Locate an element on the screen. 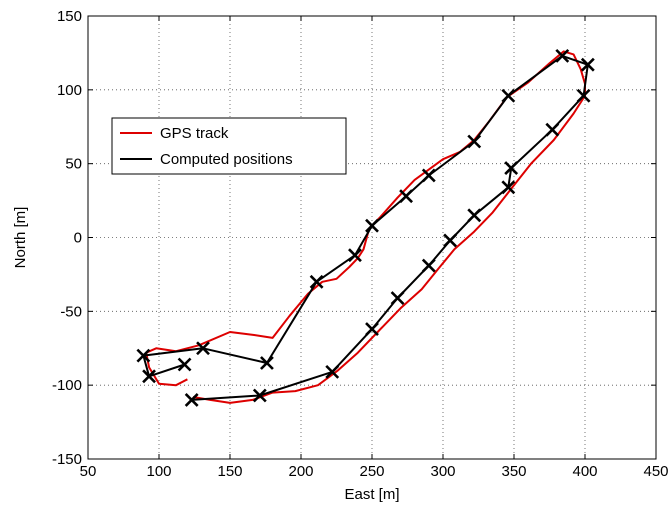  legend-box is located at coordinates (229, 146).